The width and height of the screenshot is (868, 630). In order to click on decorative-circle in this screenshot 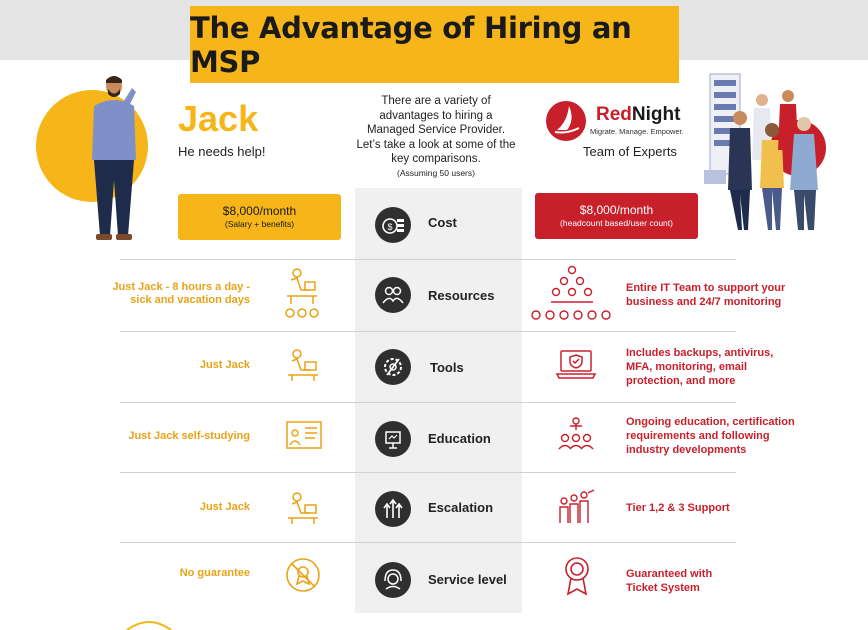, I will do `click(149, 625)`.